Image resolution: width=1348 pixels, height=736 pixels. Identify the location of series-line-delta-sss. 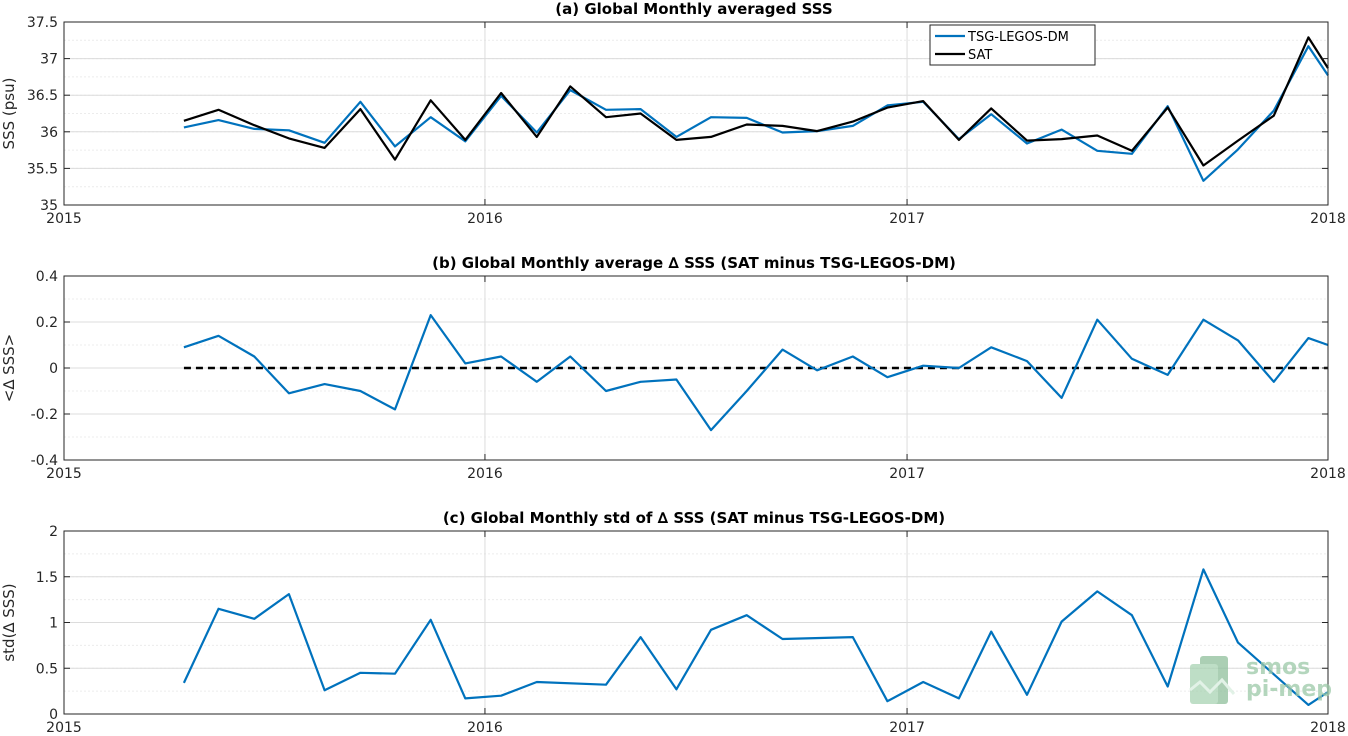
(756, 373).